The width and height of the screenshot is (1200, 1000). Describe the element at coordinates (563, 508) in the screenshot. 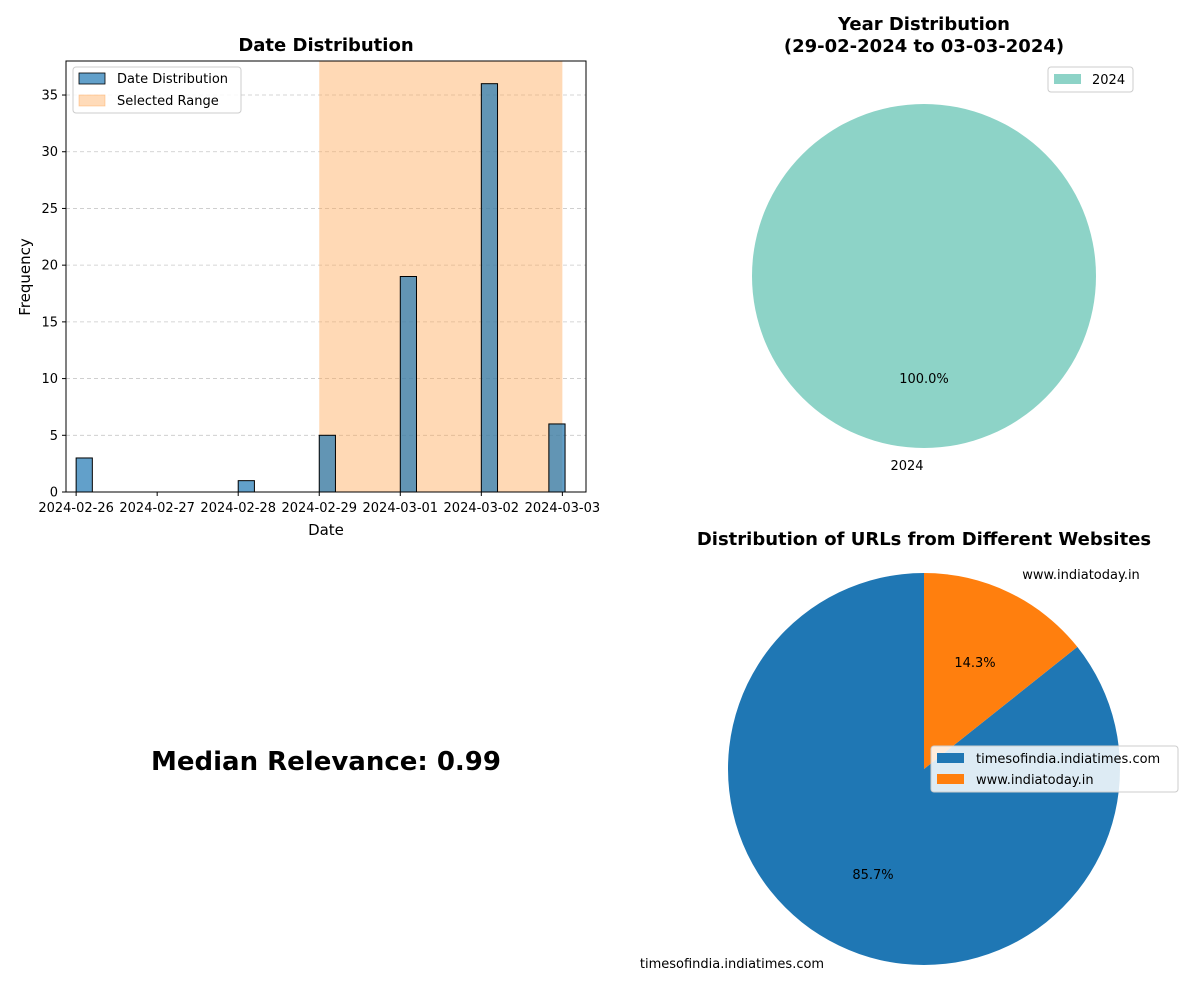

I see `hist-x-tick-label: 2024-03-03` at that location.